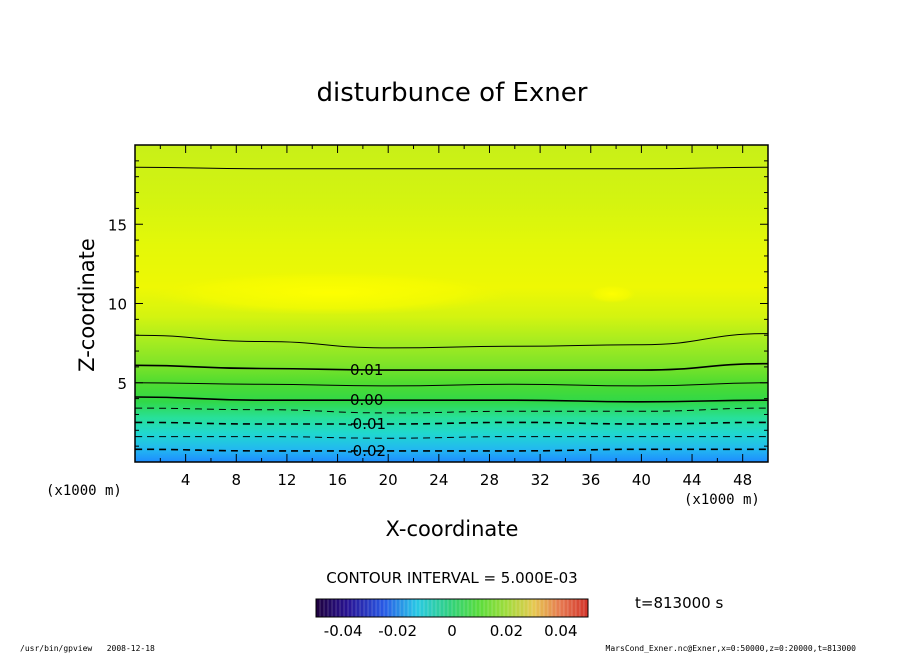 This screenshot has height=654, width=904. I want to click on y-axis-label: Z-coordinate, so click(87, 305).